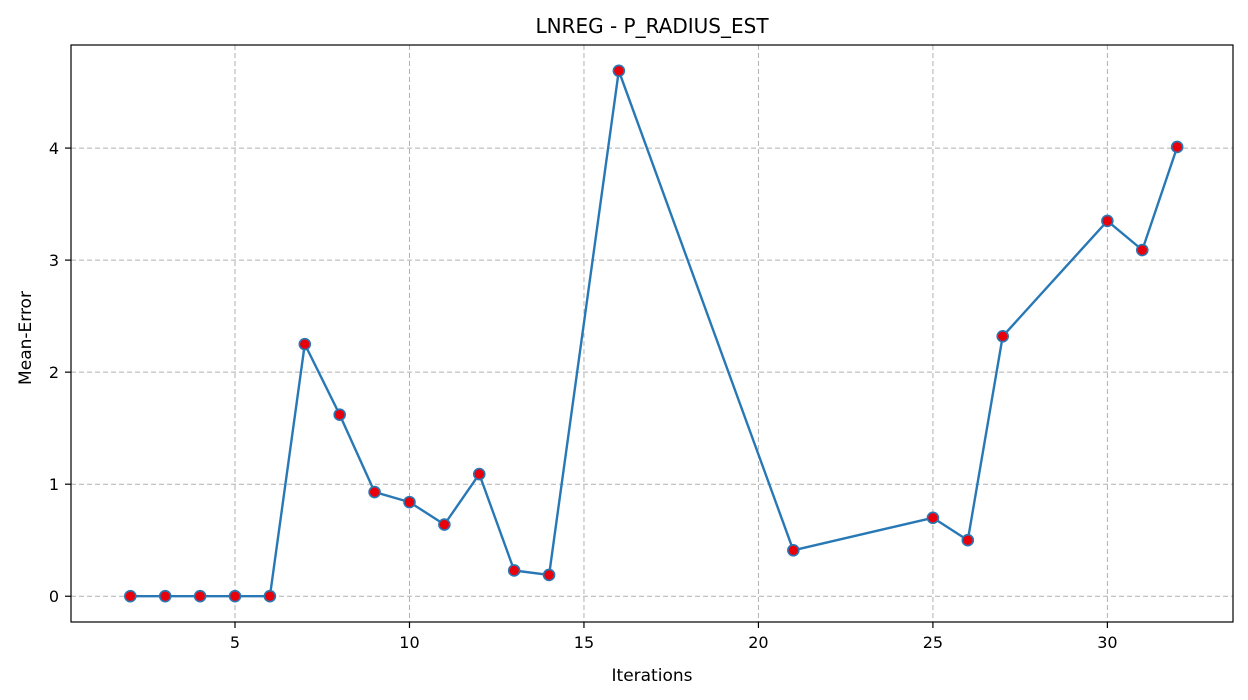 The image size is (1248, 700). Describe the element at coordinates (54, 484) in the screenshot. I see `y-tick-label: 1` at that location.